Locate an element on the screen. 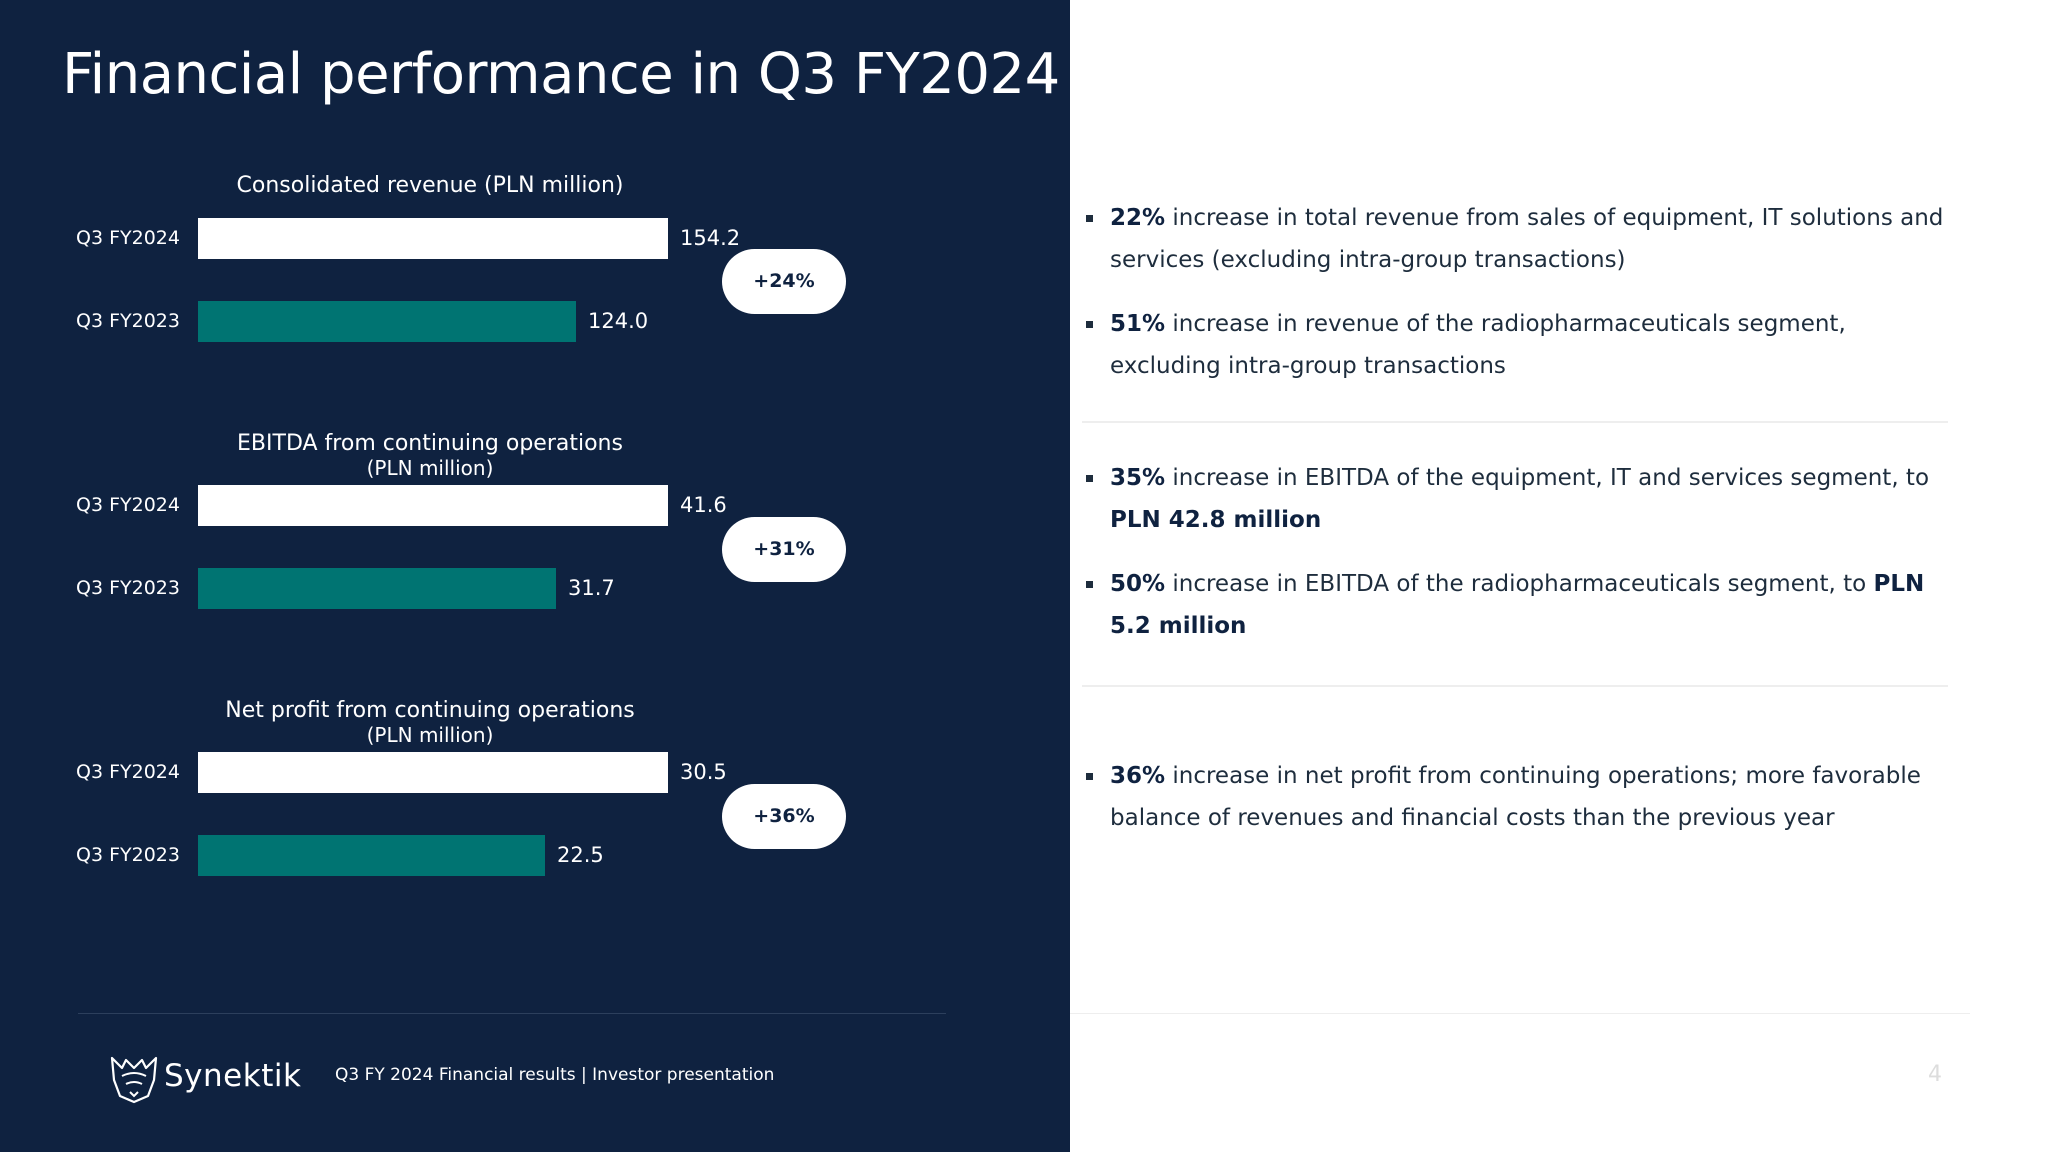 The image size is (2048, 1152). value-label-current: 41.6 is located at coordinates (703, 505).